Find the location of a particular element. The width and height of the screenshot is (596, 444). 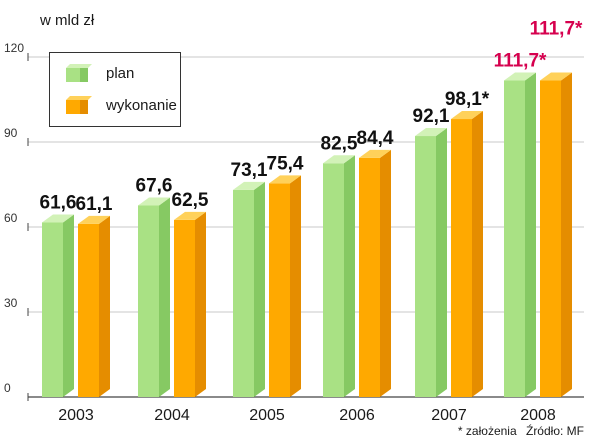

bar-side-wykonanie-2005 is located at coordinates (295, 286).